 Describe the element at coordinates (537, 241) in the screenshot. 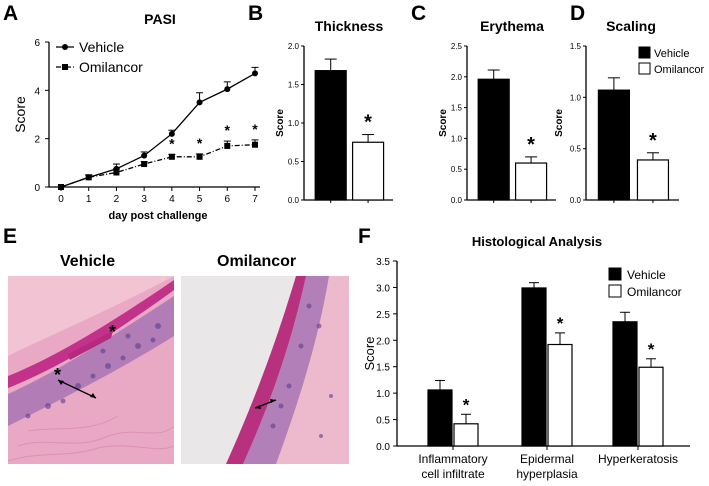

I see `chart-title-histological-analysis: Histological Analysis` at that location.